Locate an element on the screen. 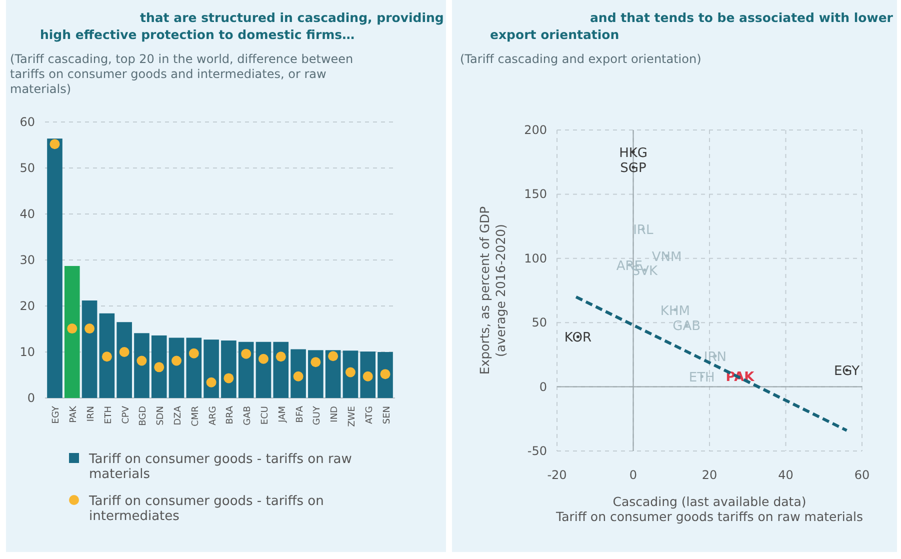  x-axis-title: Cascading (last available data) Tariff on consumer goods tariffs on raw materials is located at coordinates (709, 509).